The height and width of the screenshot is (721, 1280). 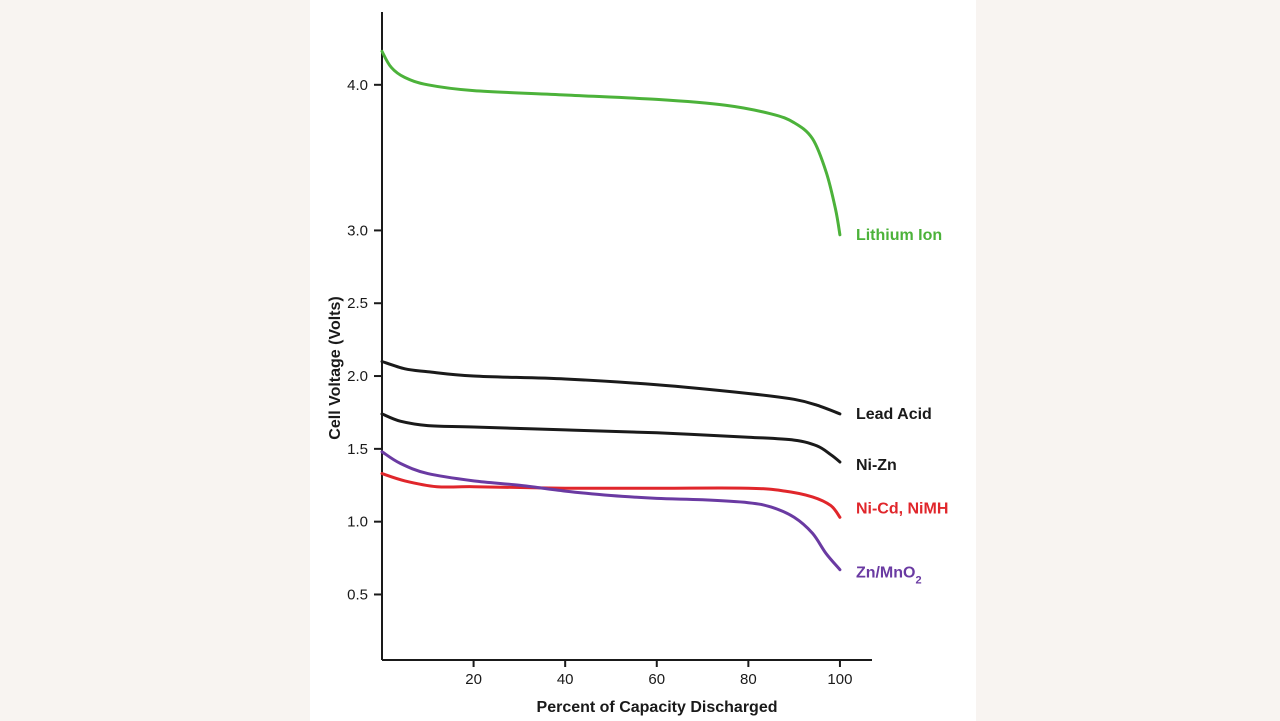 What do you see at coordinates (357, 303) in the screenshot?
I see `y-tick-label: 2.5` at bounding box center [357, 303].